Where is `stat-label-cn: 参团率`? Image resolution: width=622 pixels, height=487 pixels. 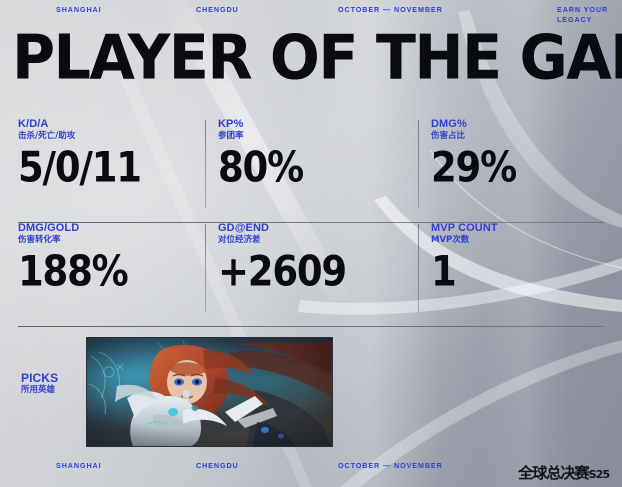 stat-label-cn: 参团率 is located at coordinates (231, 136).